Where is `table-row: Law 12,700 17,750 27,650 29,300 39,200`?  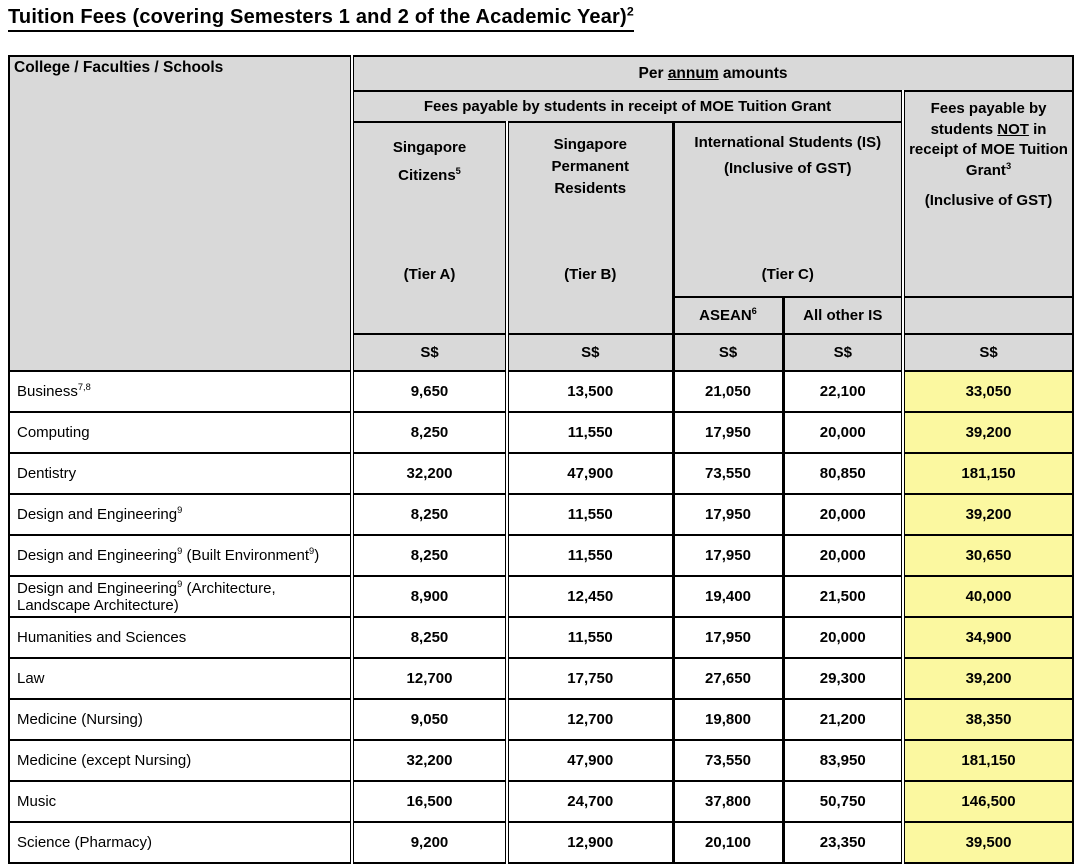
table-row: Law 12,700 17,750 27,650 29,300 39,200 is located at coordinates (541, 678).